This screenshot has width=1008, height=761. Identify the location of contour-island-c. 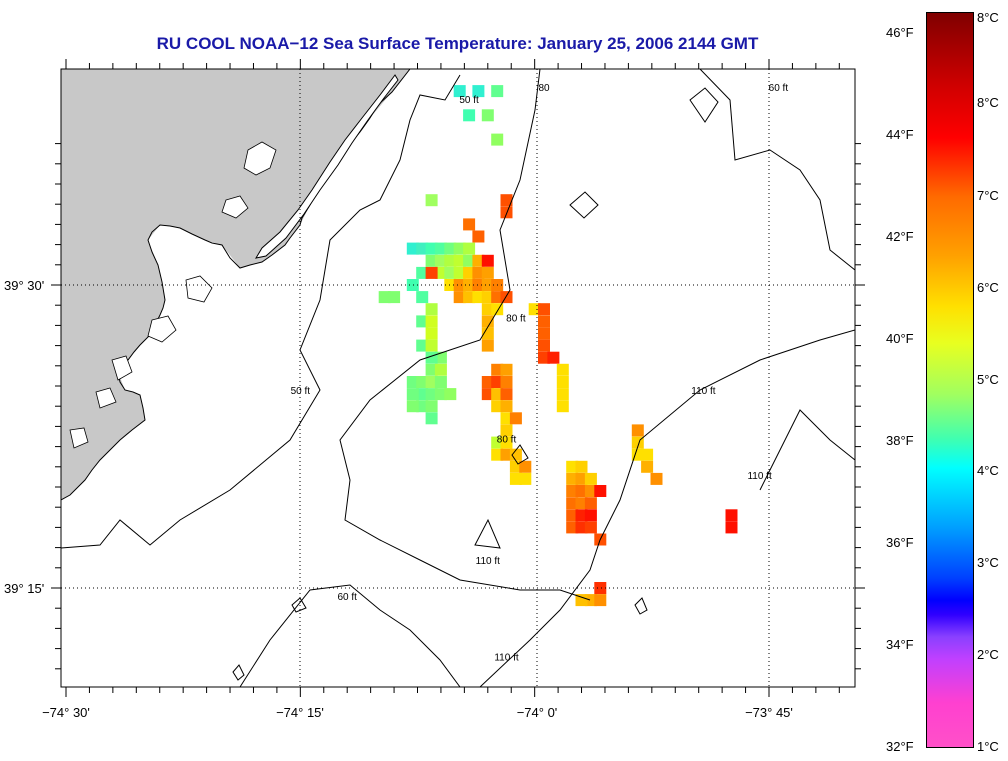
(487, 533).